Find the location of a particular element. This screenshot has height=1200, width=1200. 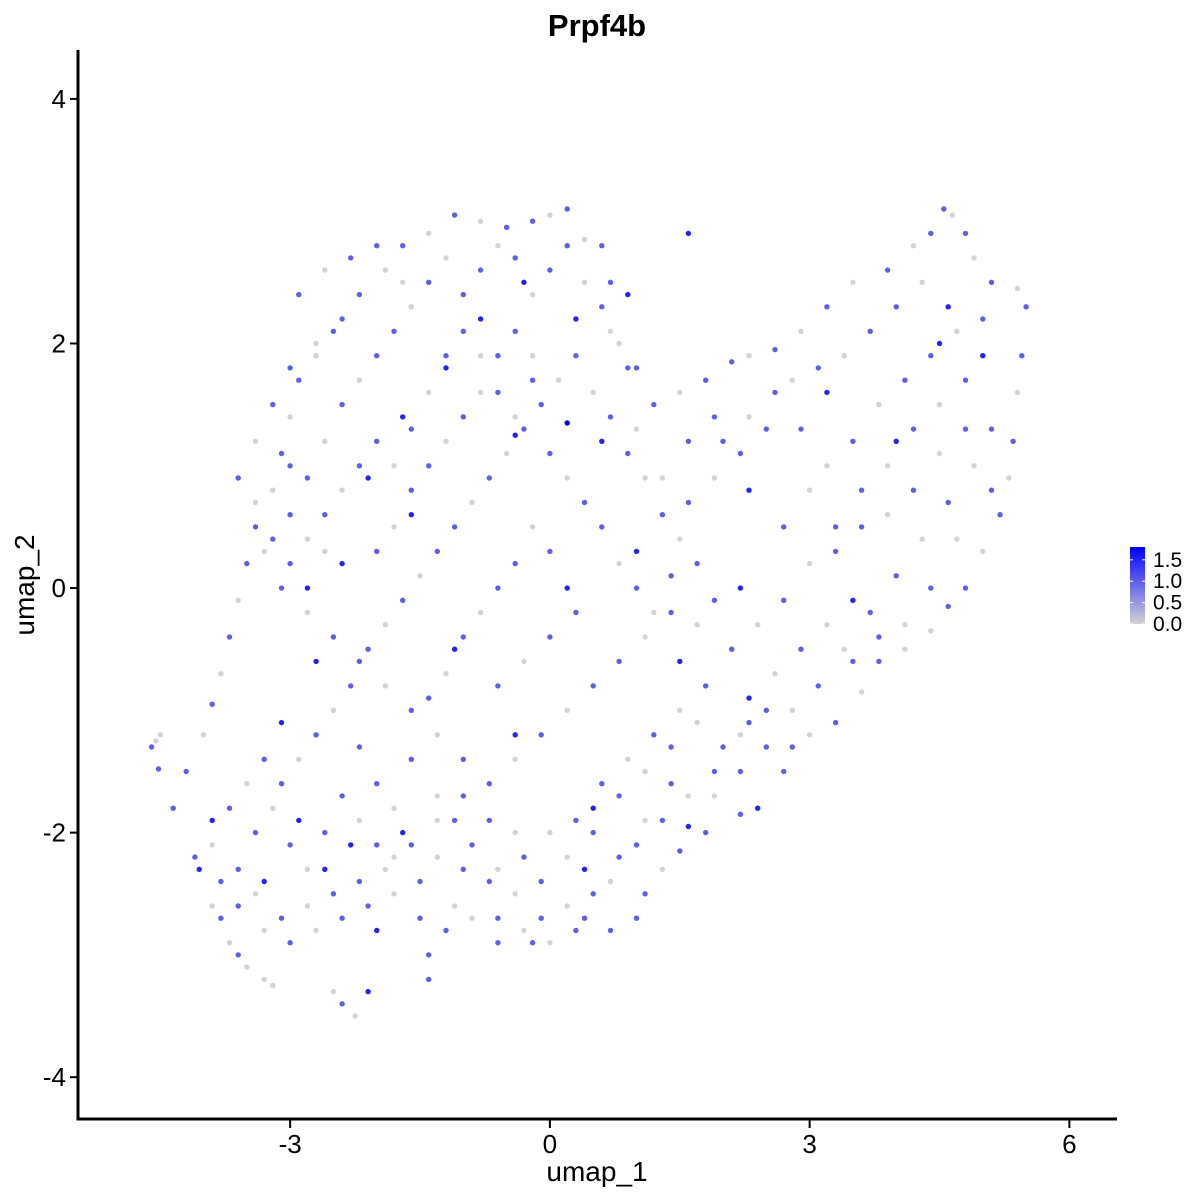

colorbar-ticks: 0.00.51.01.5 is located at coordinates (1156, 592).